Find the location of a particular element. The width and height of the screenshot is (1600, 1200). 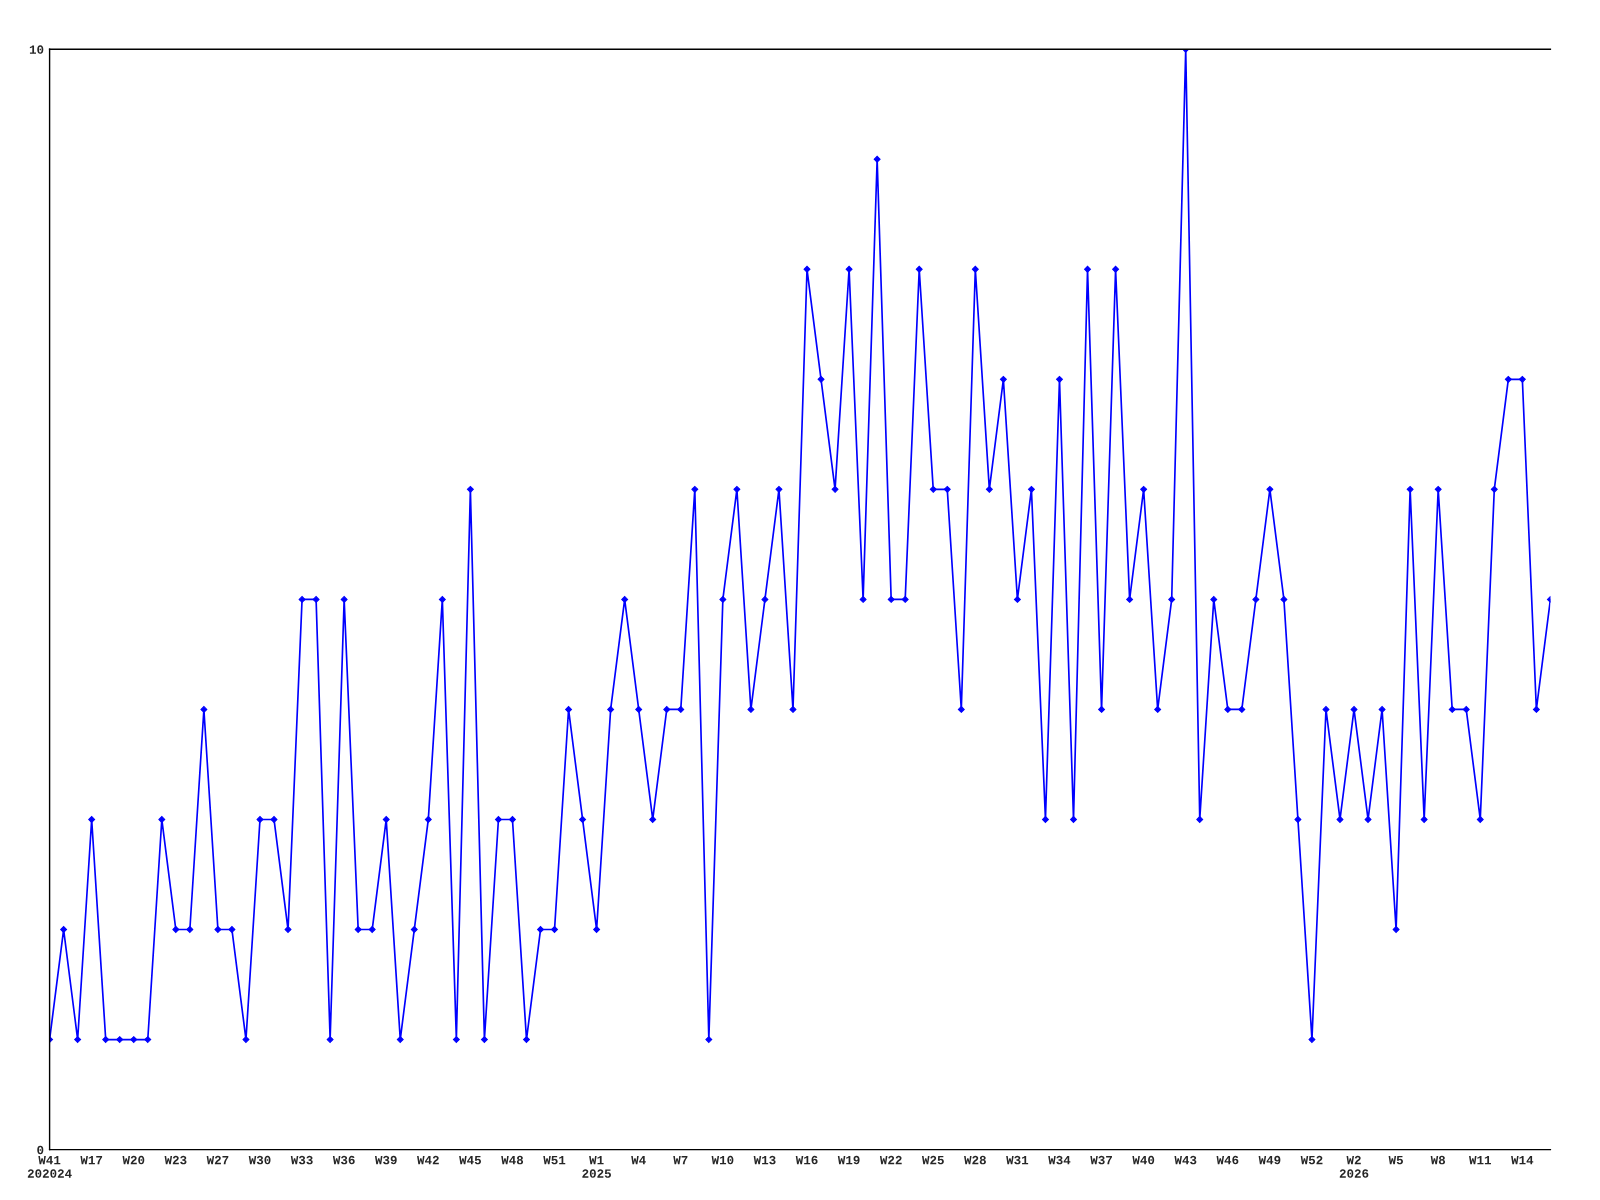

y-tick-label: 0 is located at coordinates (40, 1150).